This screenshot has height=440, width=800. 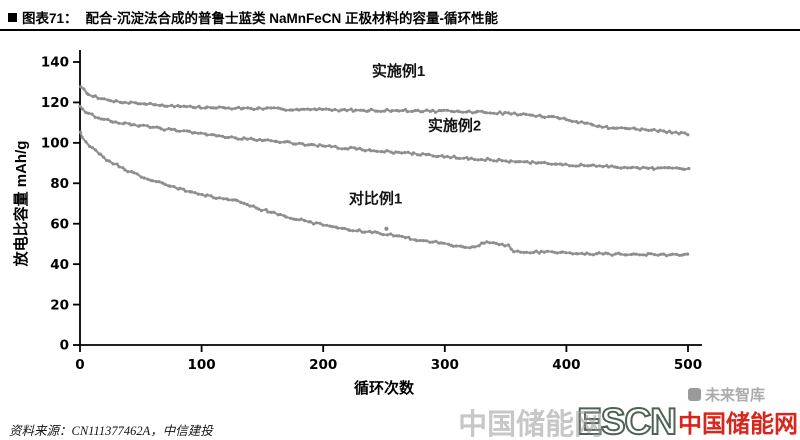 I want to click on y-tick-label: 120, so click(x=55, y=103).